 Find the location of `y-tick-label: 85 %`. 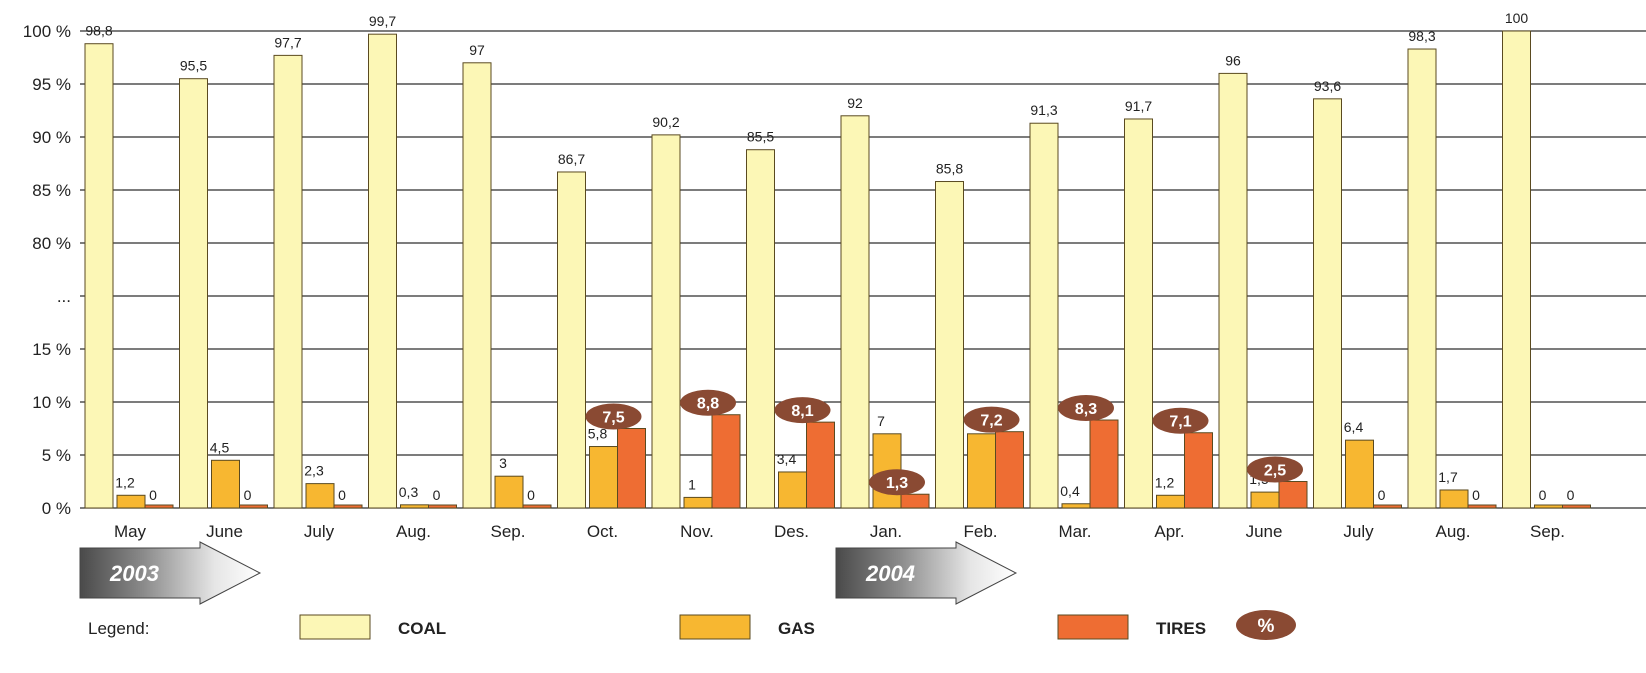

y-tick-label: 85 % is located at coordinates (51, 190).